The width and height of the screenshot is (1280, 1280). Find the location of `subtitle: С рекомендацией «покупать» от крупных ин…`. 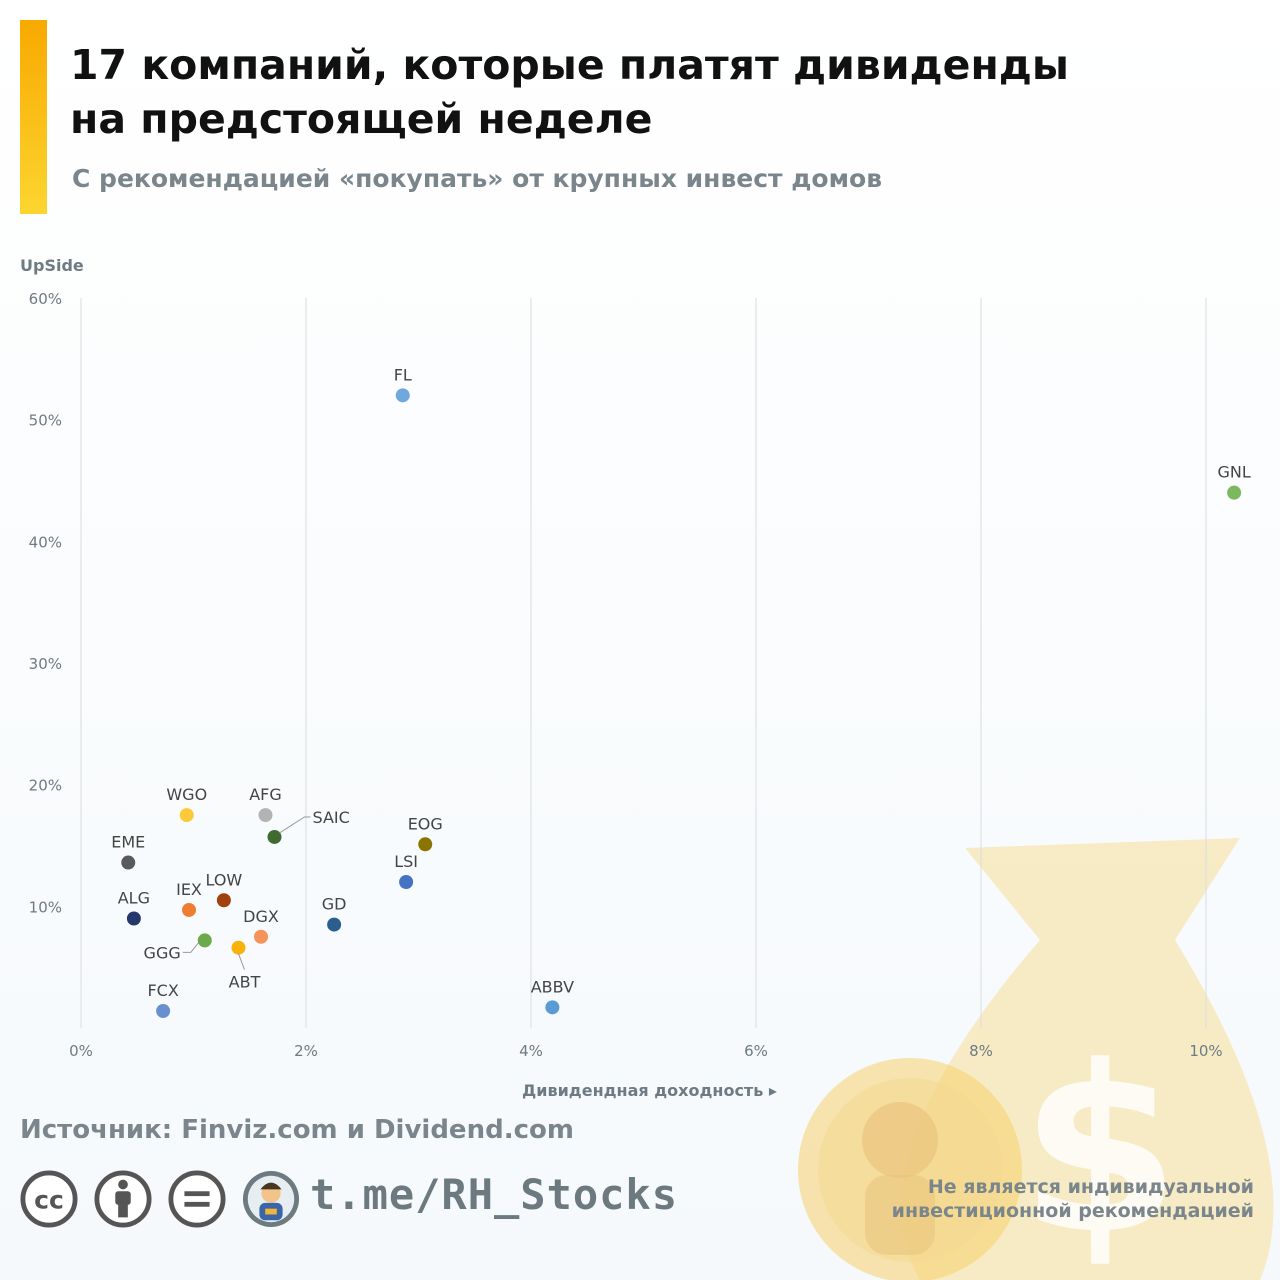

subtitle: С рекомендацией «покупать» от крупных ин… is located at coordinates (477, 178).